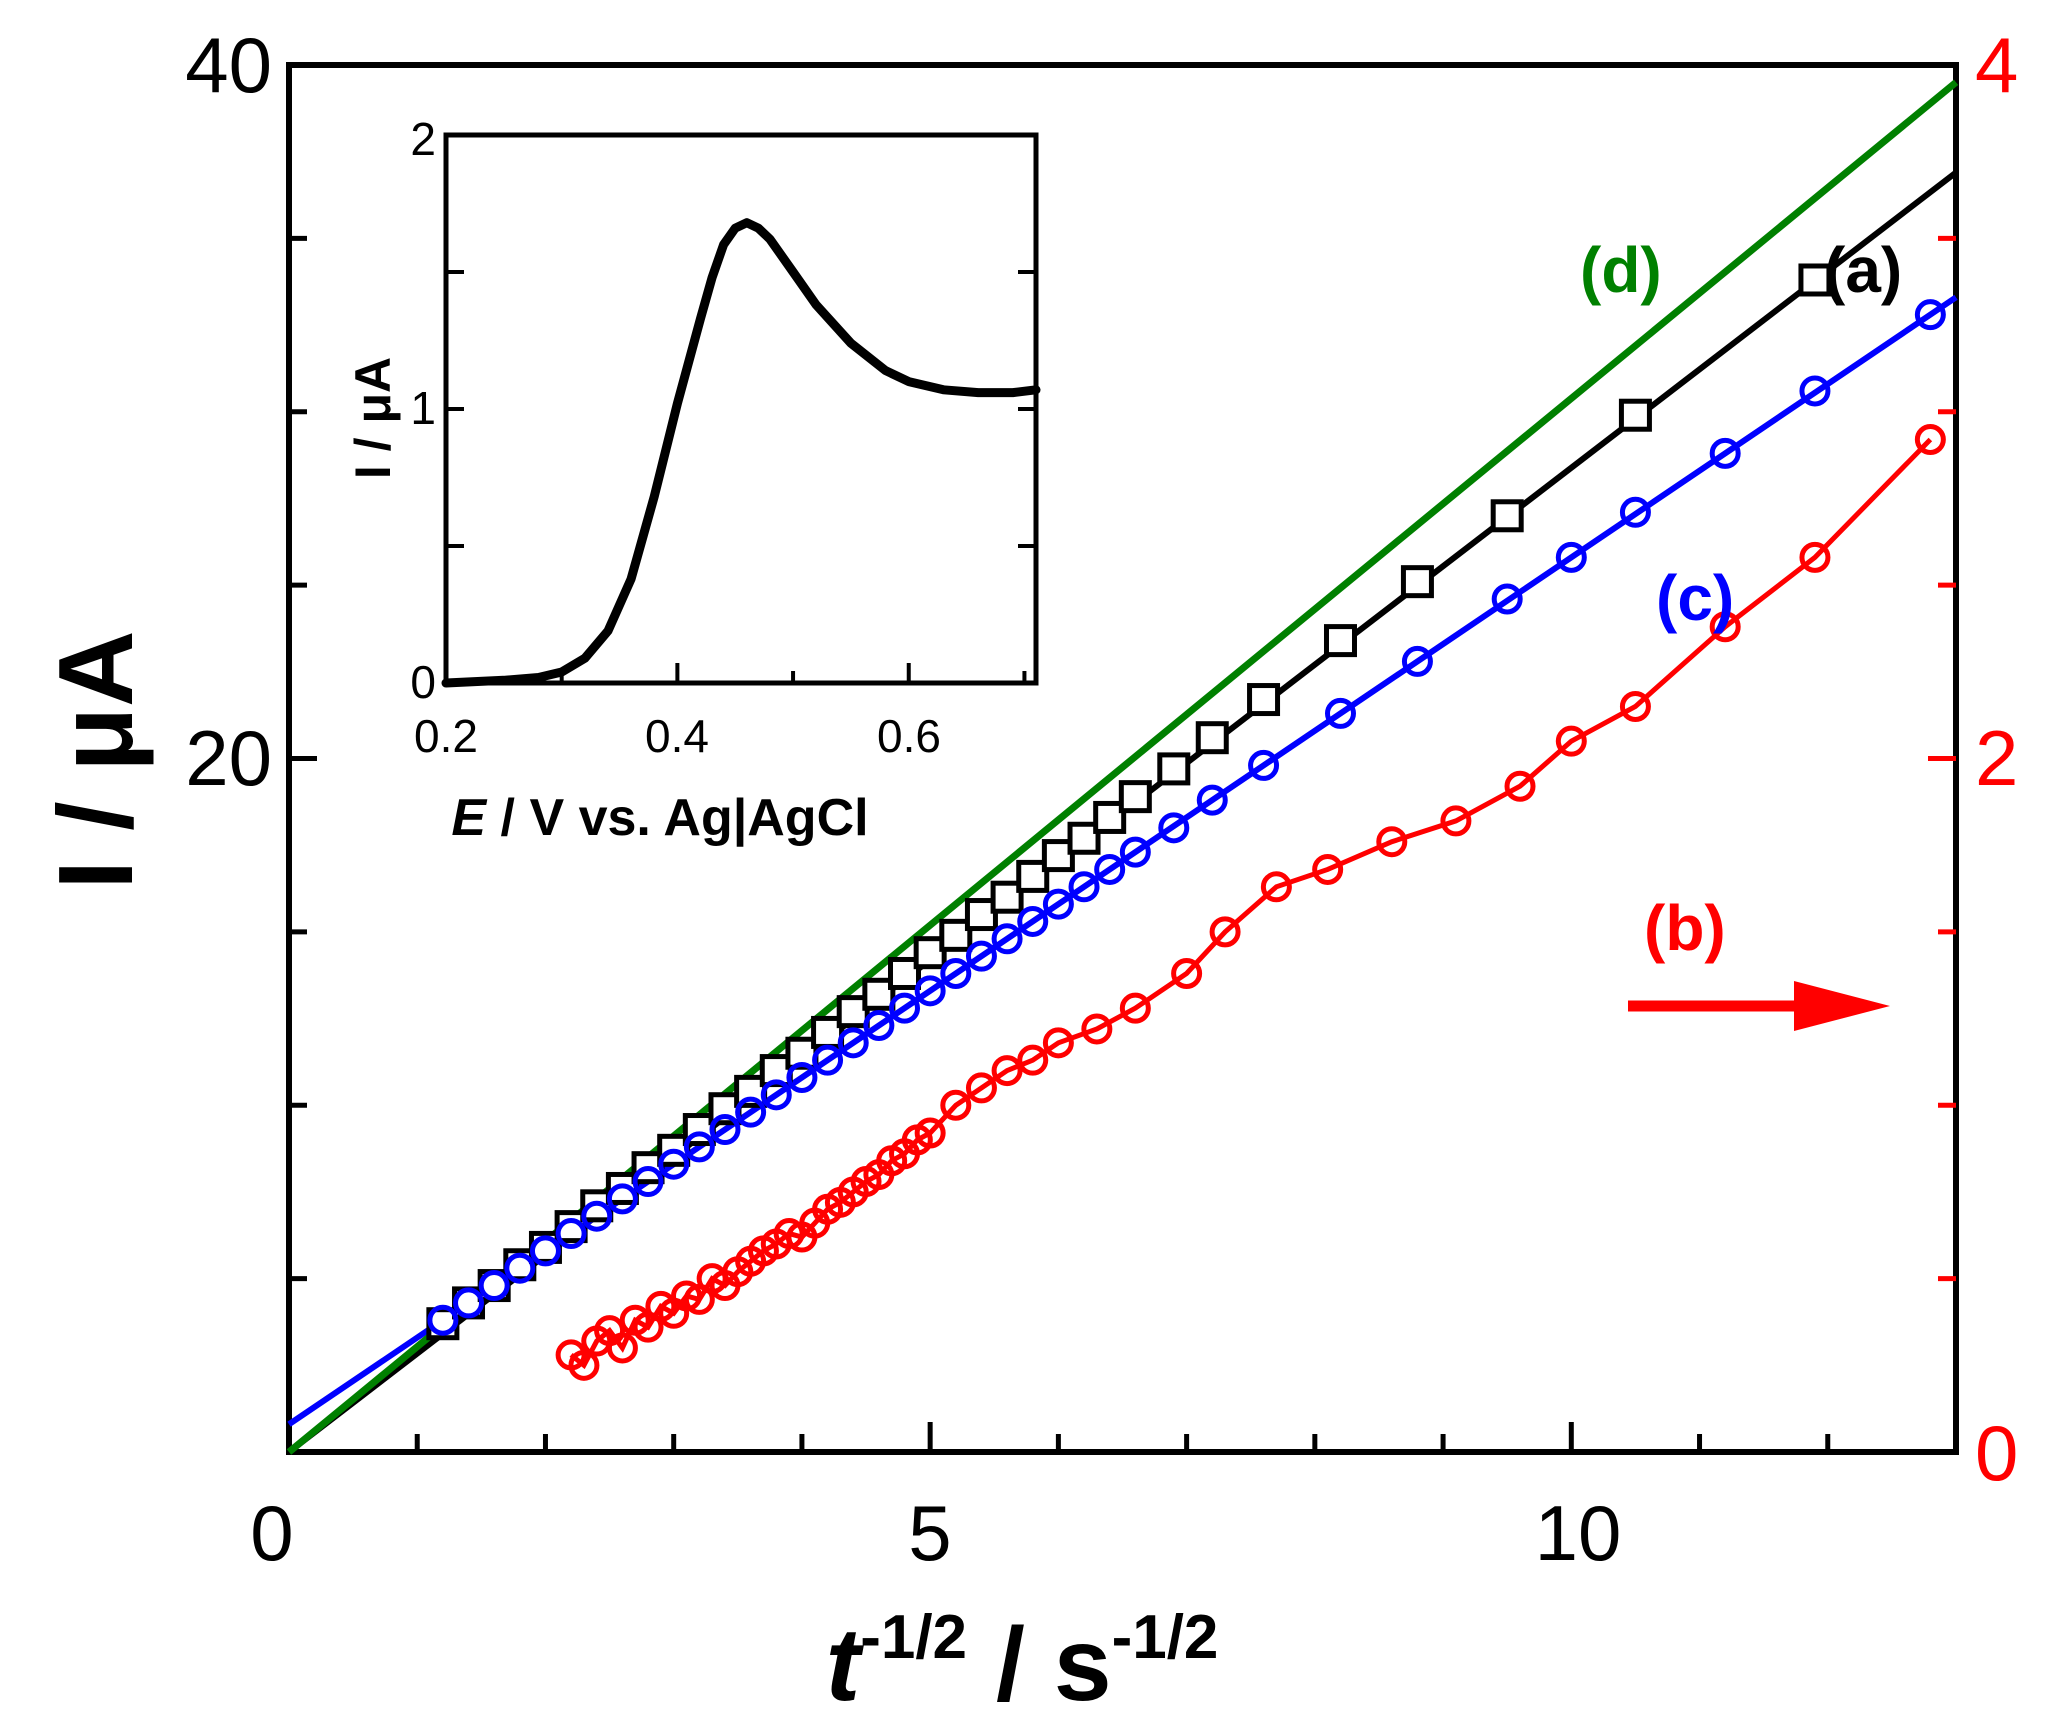 This screenshot has height=1730, width=2045. Describe the element at coordinates (423, 139) in the screenshot. I see `inset-y-tick-label-2: 2` at that location.